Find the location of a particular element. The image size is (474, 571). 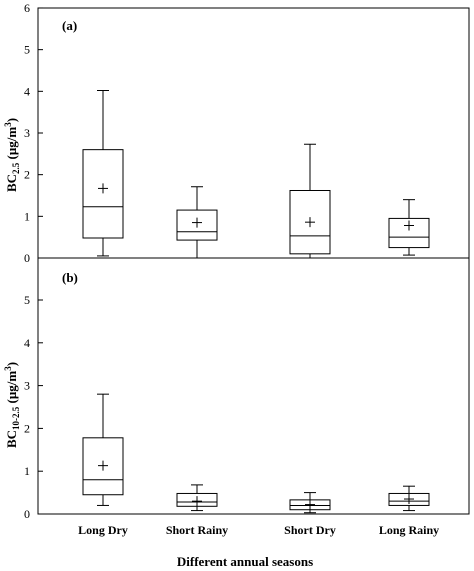

panel-a-ylabel-unit: (μg/m is located at coordinates (11, 145).